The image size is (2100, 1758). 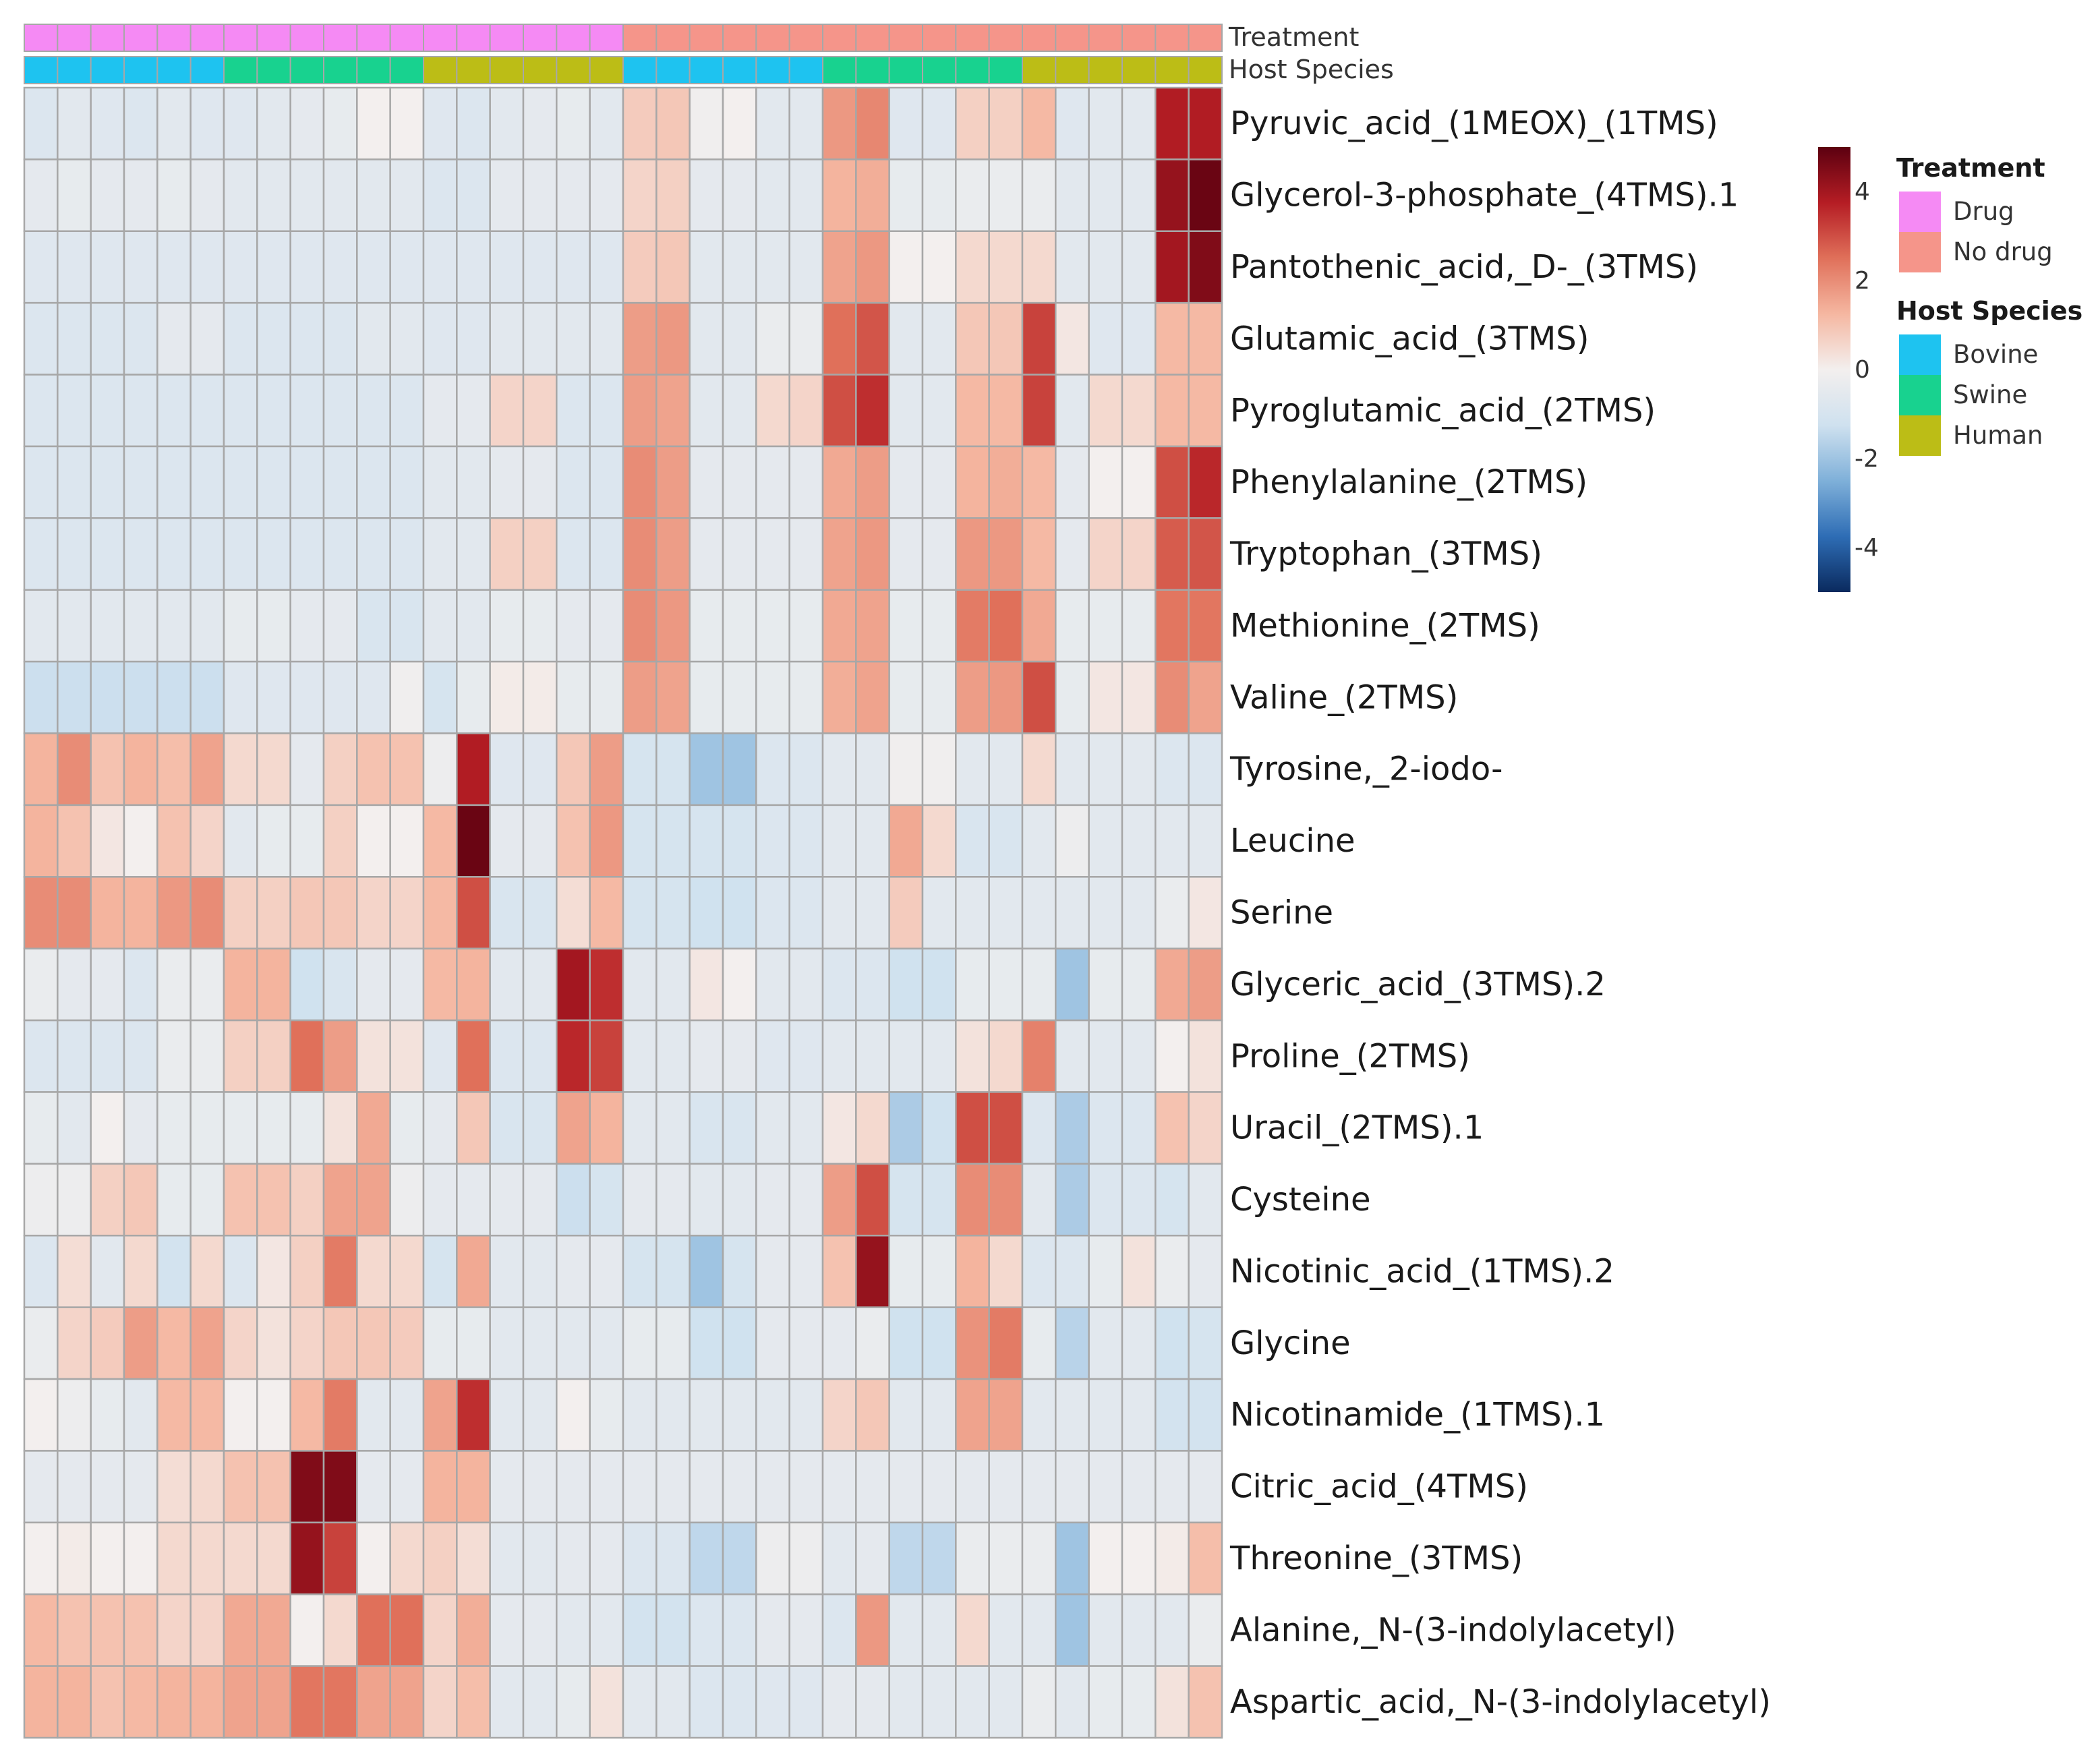 What do you see at coordinates (1484, 195) in the screenshot?
I see `row-label: Glycerol-3-phosphate_(4TMS).1` at bounding box center [1484, 195].